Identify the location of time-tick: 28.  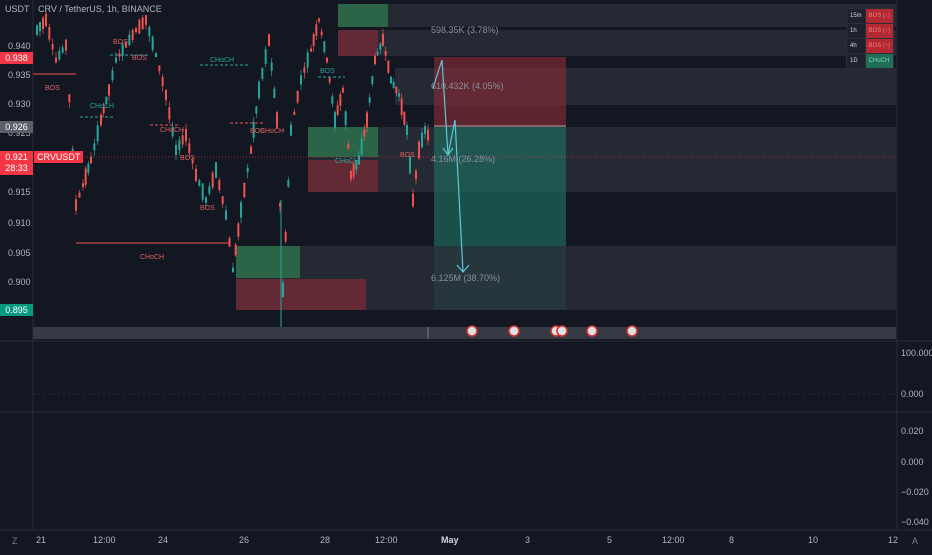
(325, 540).